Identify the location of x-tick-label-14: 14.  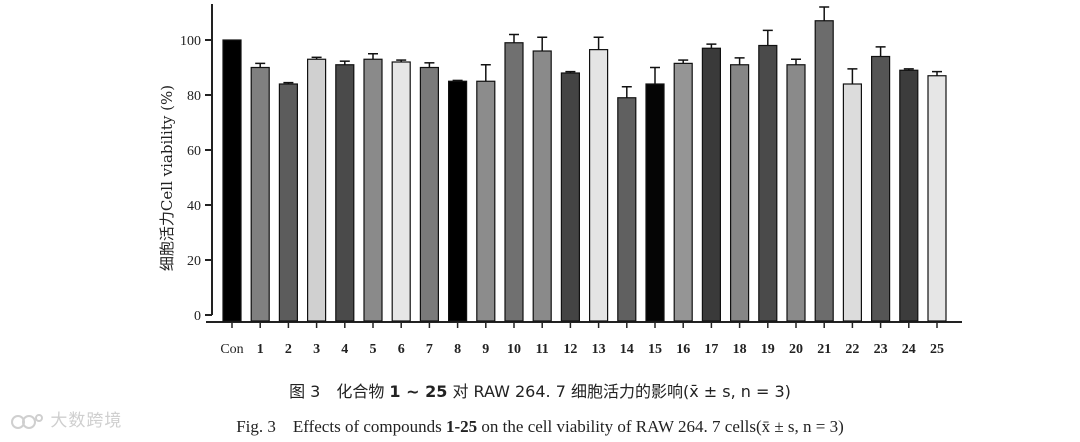
(627, 349).